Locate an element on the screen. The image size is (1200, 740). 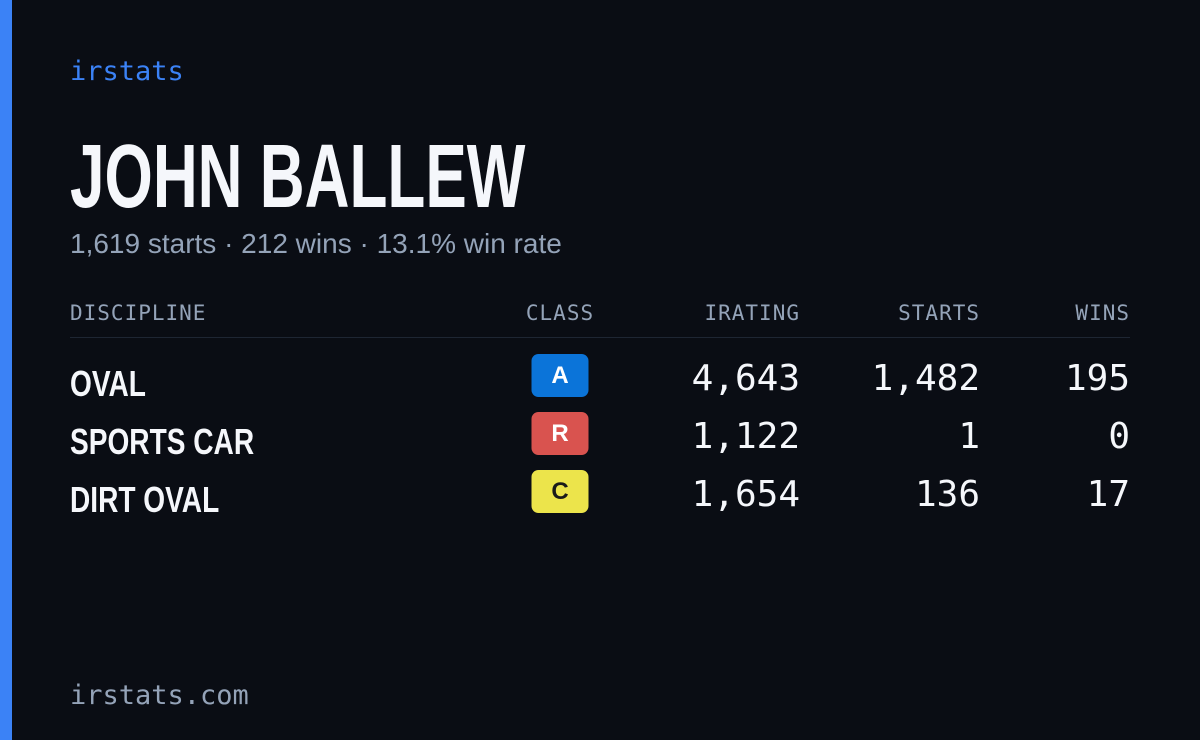
starts: 1 is located at coordinates (969, 436).